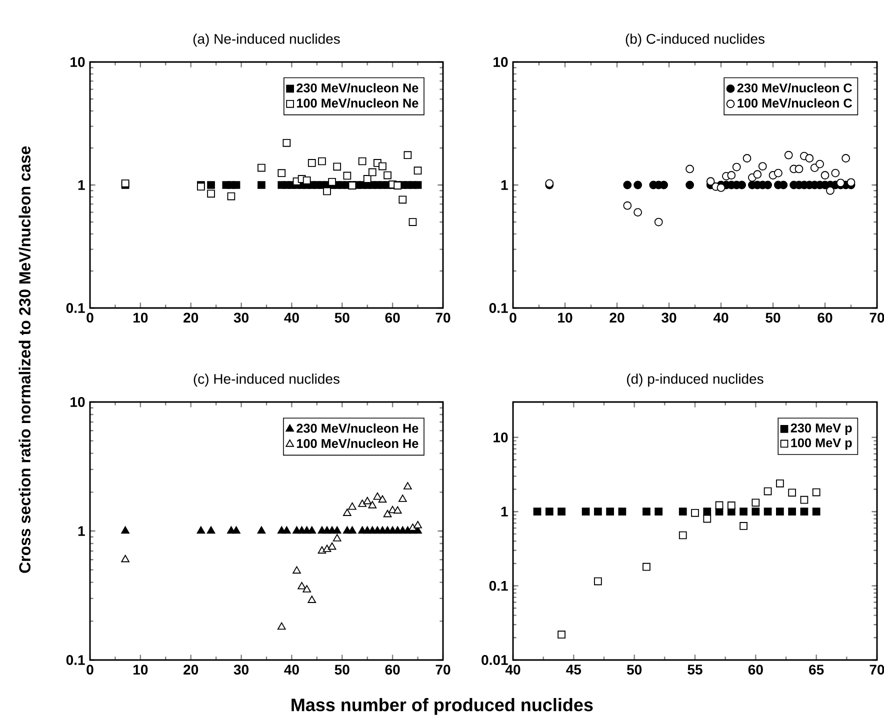  What do you see at coordinates (821, 444) in the screenshot?
I see `legend-label: 100 MeV p` at bounding box center [821, 444].